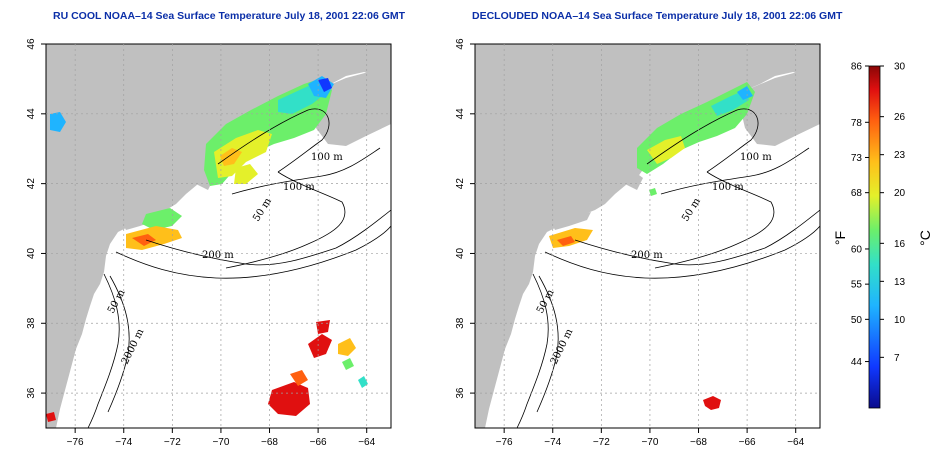  Describe the element at coordinates (857, 67) in the screenshot. I see `colorbar-f-label: 86` at that location.